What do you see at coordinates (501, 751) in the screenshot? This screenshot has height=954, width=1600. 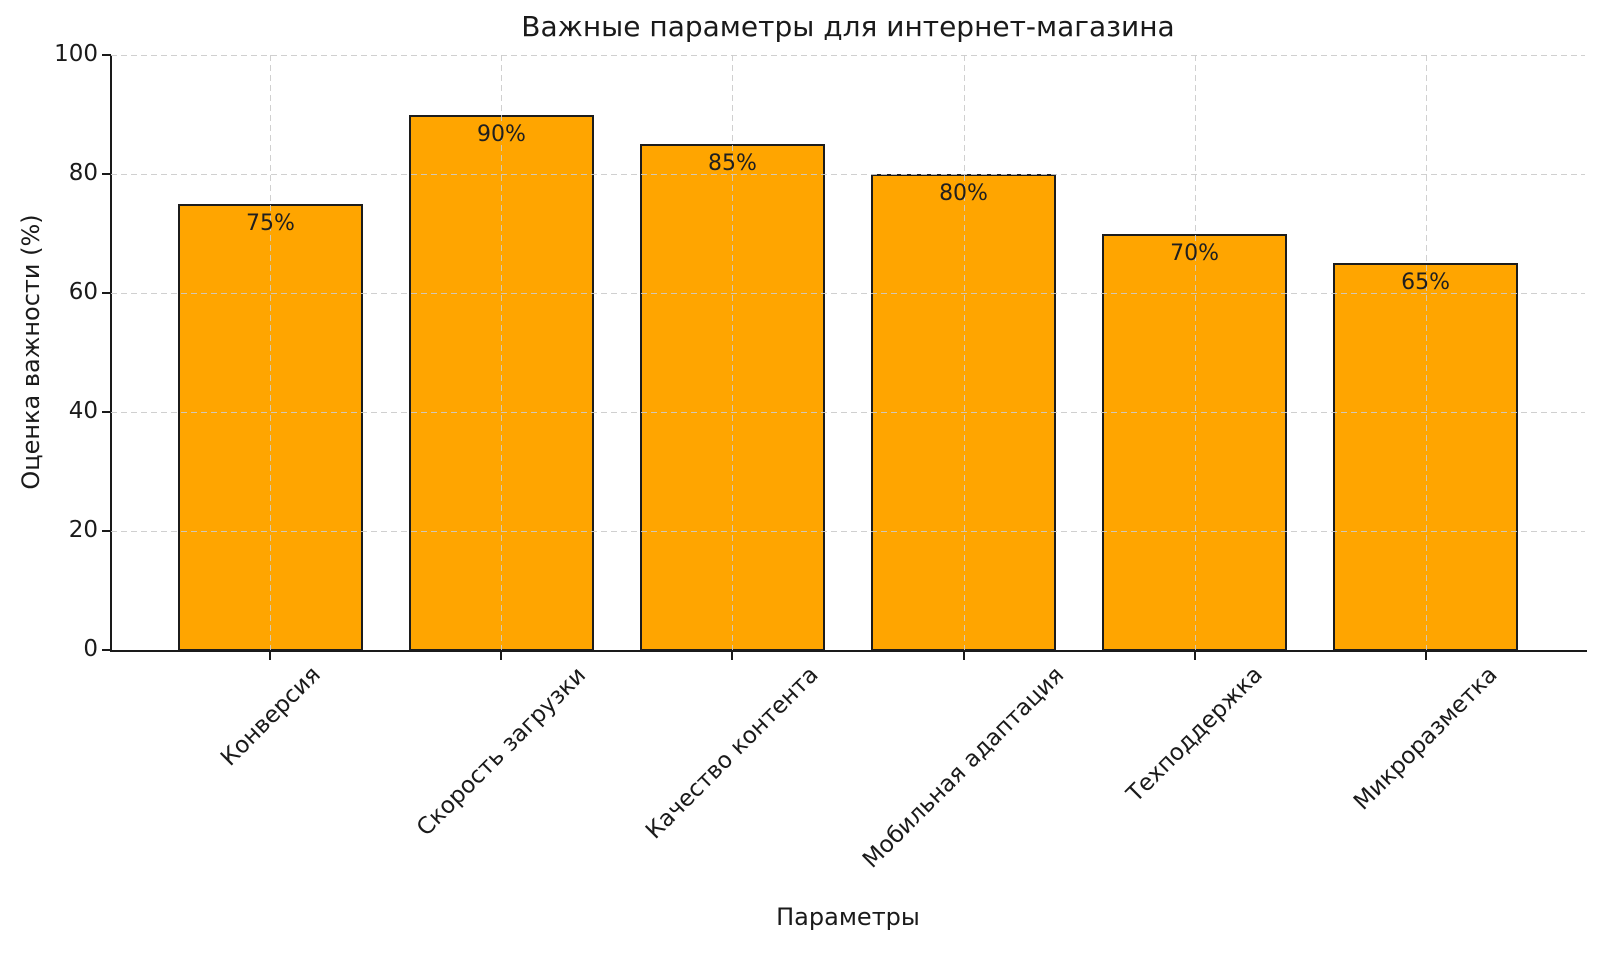 I see `x-tick-label-1: Скорость загрузки` at bounding box center [501, 751].